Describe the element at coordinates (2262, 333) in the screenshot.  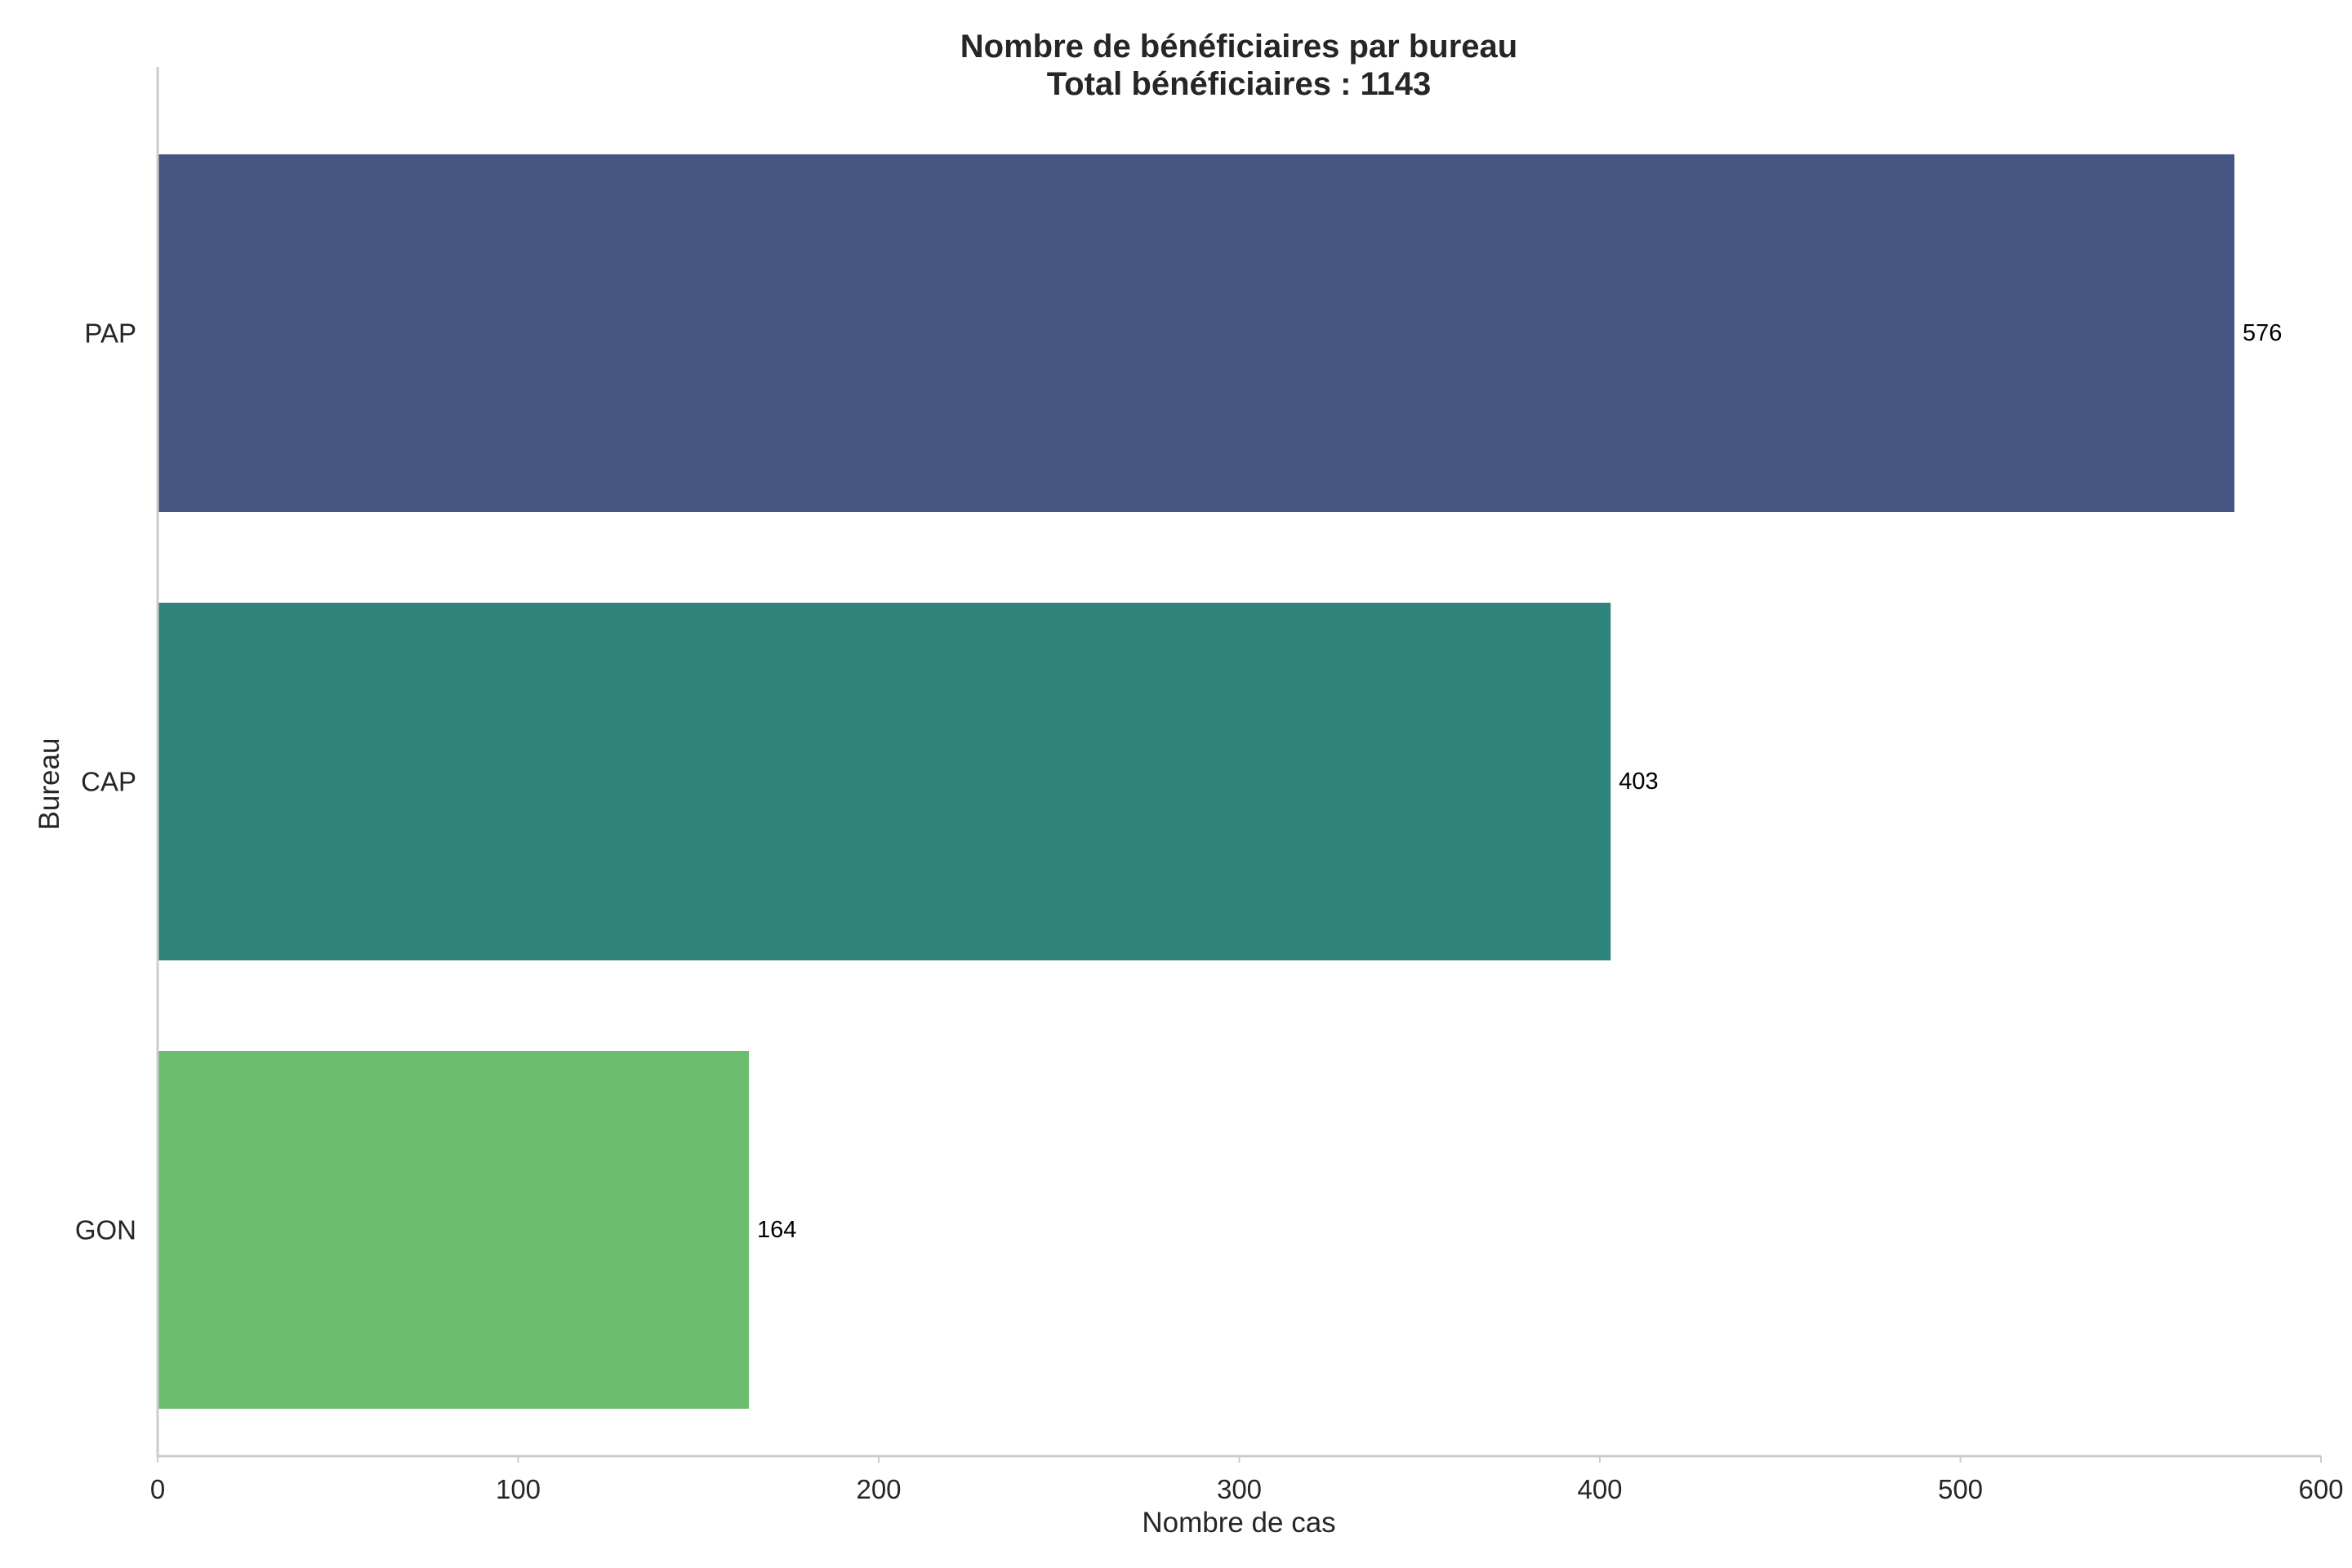
I see `data-label-pap: 576` at that location.